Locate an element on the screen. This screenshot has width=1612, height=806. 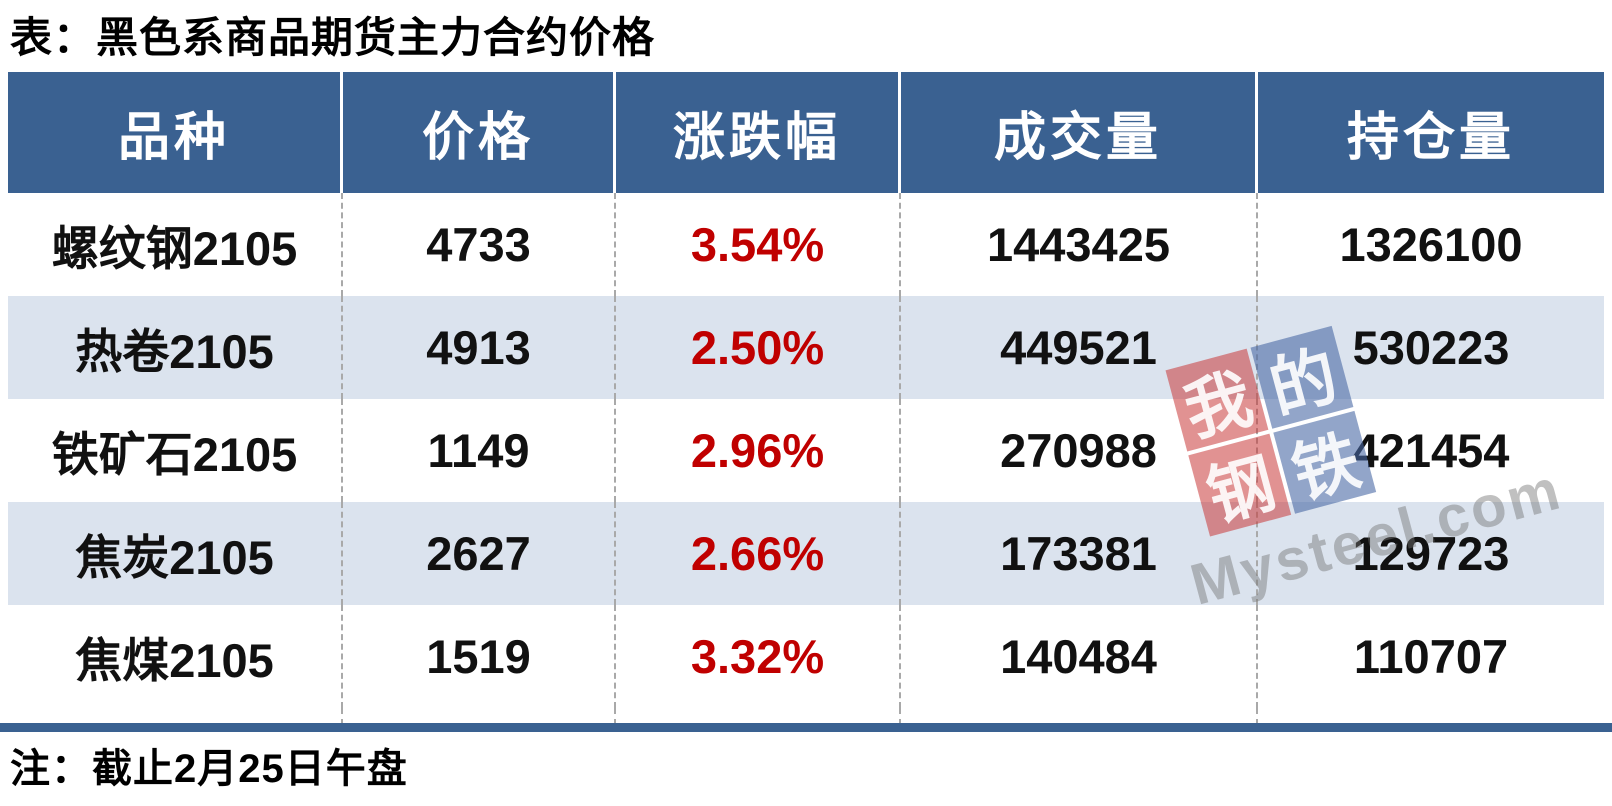
variety-cell: 铁矿石2105 is located at coordinates (175, 450).